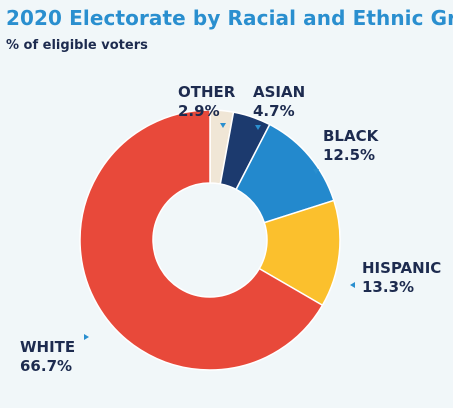 The height and width of the screenshot is (408, 453). I want to click on label-asian-value: 4.7%, so click(274, 111).